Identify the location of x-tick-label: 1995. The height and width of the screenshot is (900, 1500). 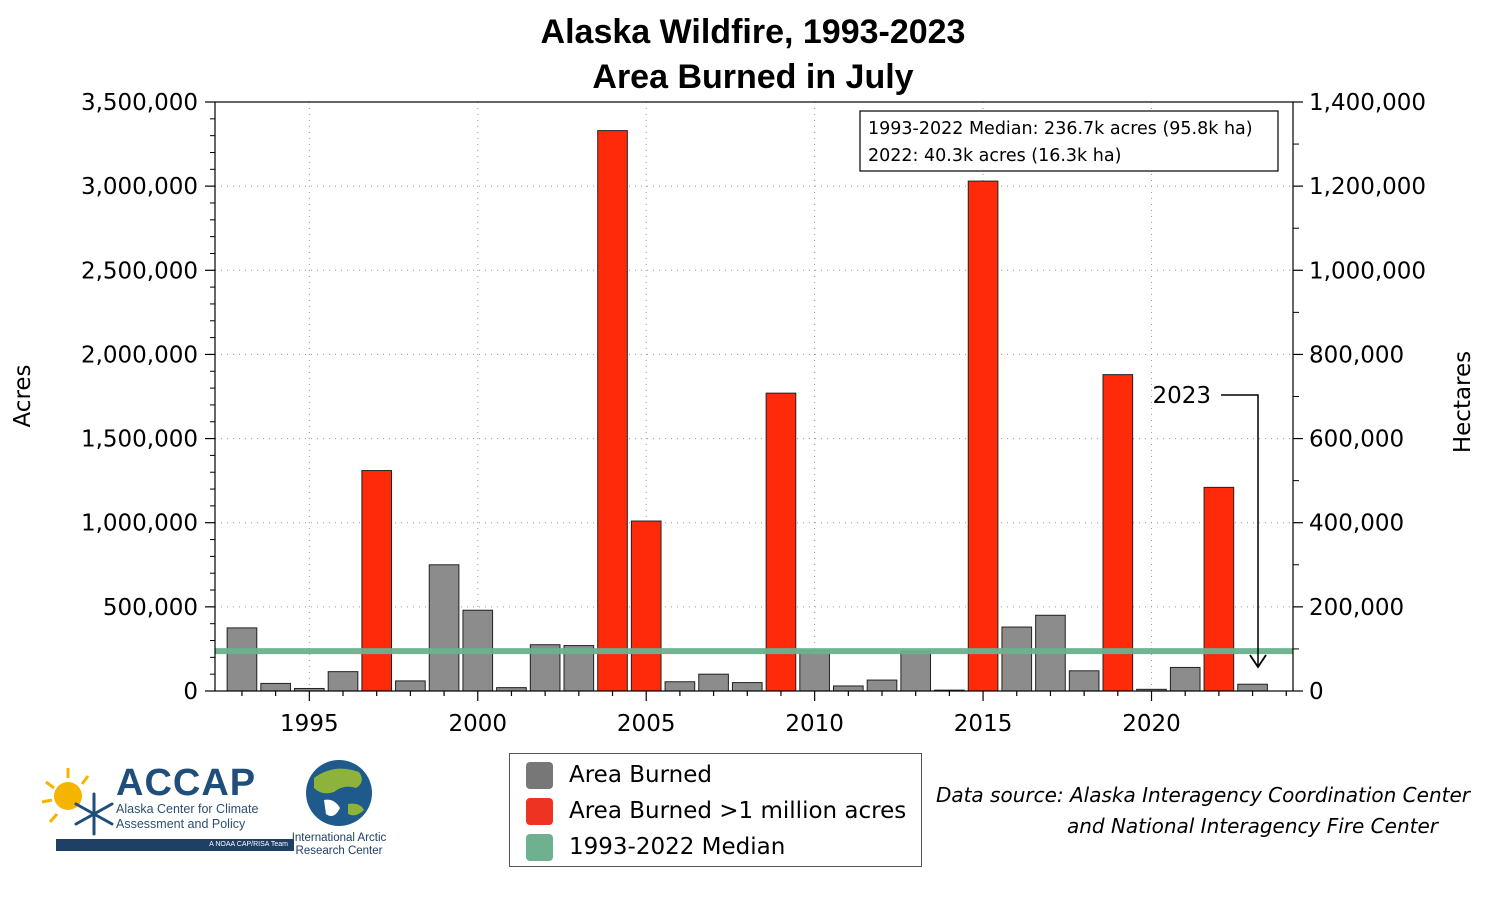
(309, 724).